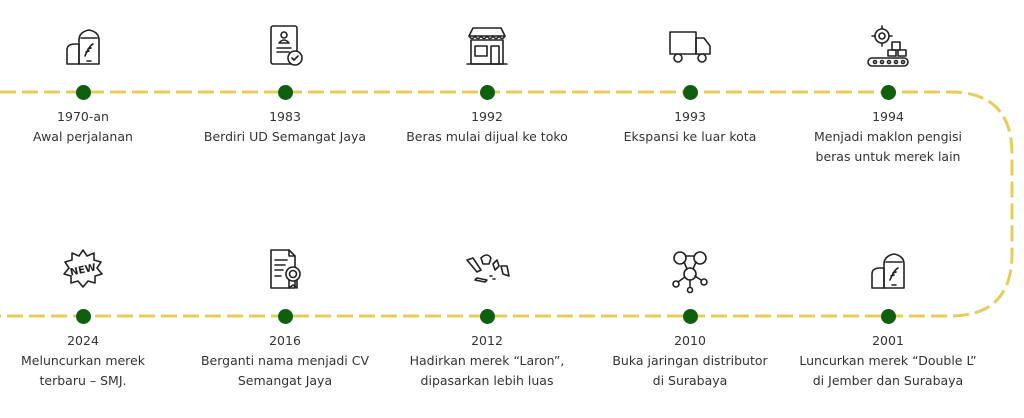 The image size is (1024, 418). What do you see at coordinates (285, 270) in the screenshot?
I see `award-document-icon` at bounding box center [285, 270].